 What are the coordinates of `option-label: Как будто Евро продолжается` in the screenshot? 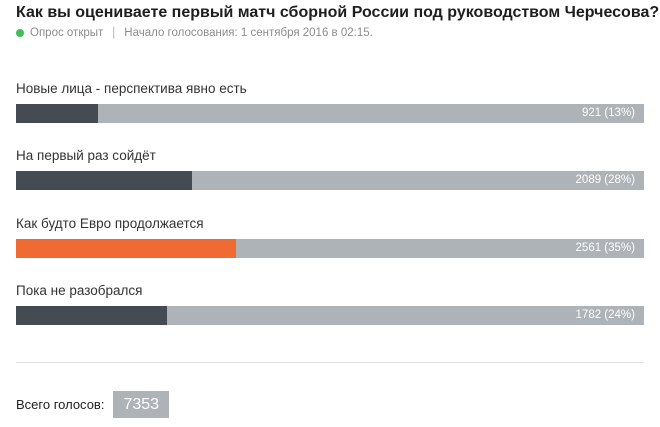 It's located at (110, 223).